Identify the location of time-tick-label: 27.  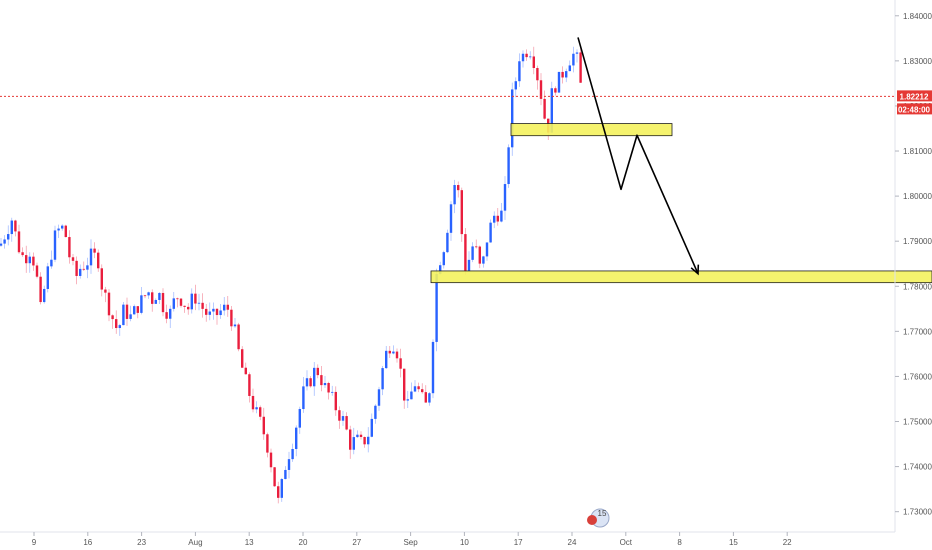
(356, 542).